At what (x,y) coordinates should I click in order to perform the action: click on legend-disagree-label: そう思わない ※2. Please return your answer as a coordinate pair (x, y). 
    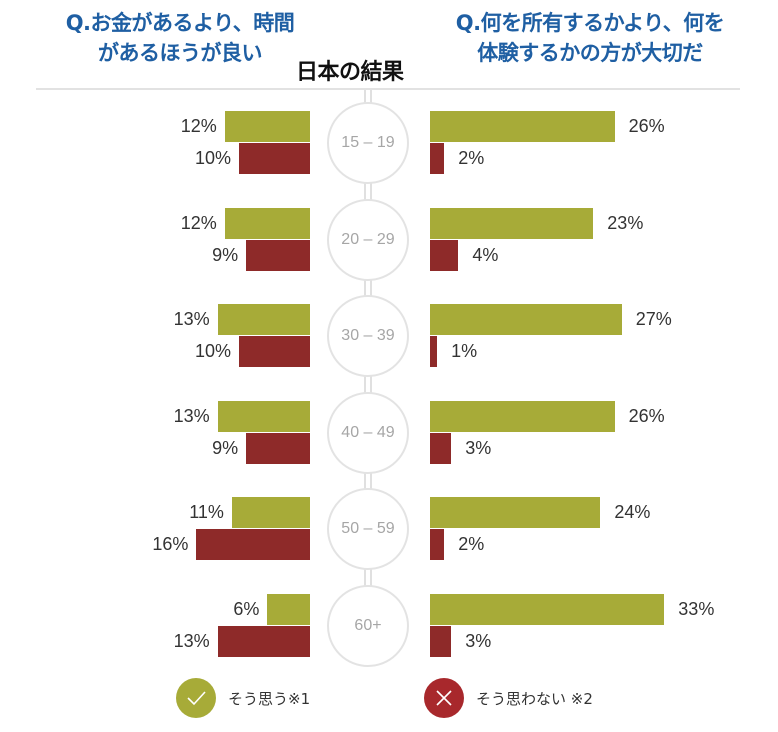
    Looking at the image, I should click on (534, 698).